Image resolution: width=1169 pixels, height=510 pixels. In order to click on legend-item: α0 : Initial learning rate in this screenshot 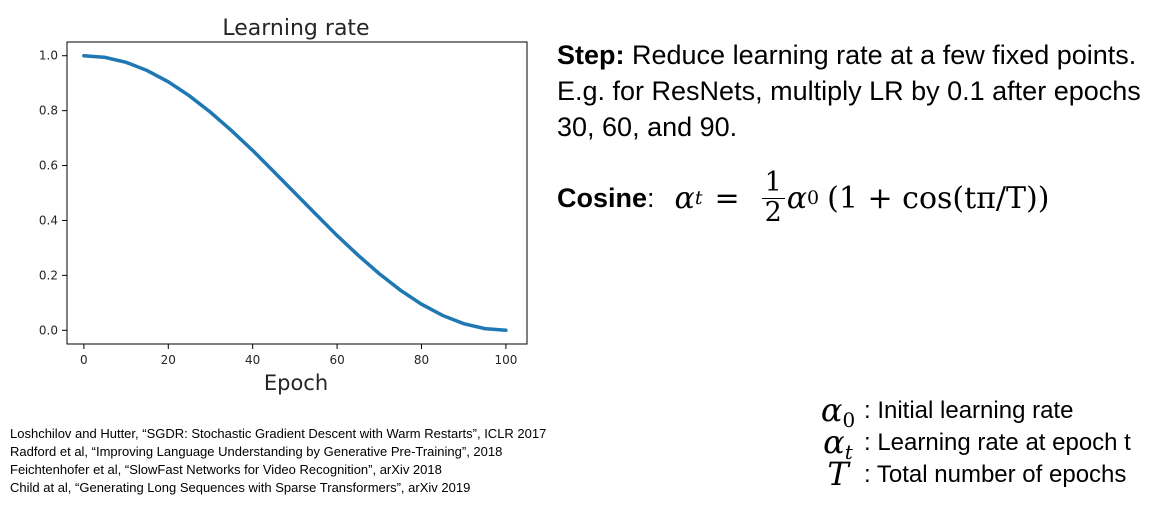, I will do `click(971, 411)`.